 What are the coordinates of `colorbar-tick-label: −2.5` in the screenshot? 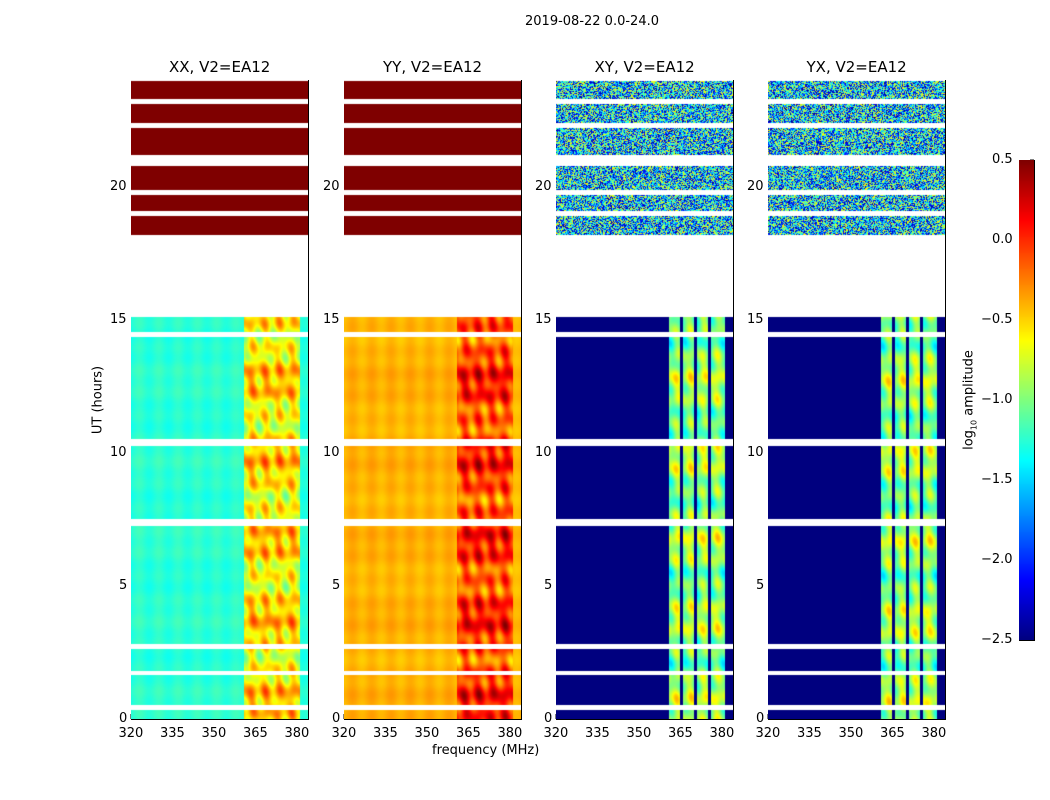 It's located at (997, 639).